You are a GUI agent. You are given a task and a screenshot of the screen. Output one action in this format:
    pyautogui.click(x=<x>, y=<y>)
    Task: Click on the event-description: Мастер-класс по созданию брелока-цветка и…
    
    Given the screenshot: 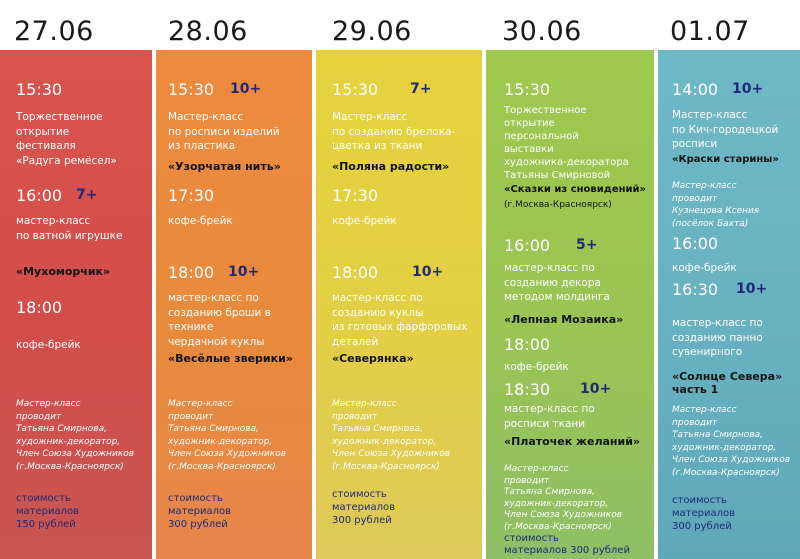 What is the action you would take?
    pyautogui.click(x=394, y=131)
    